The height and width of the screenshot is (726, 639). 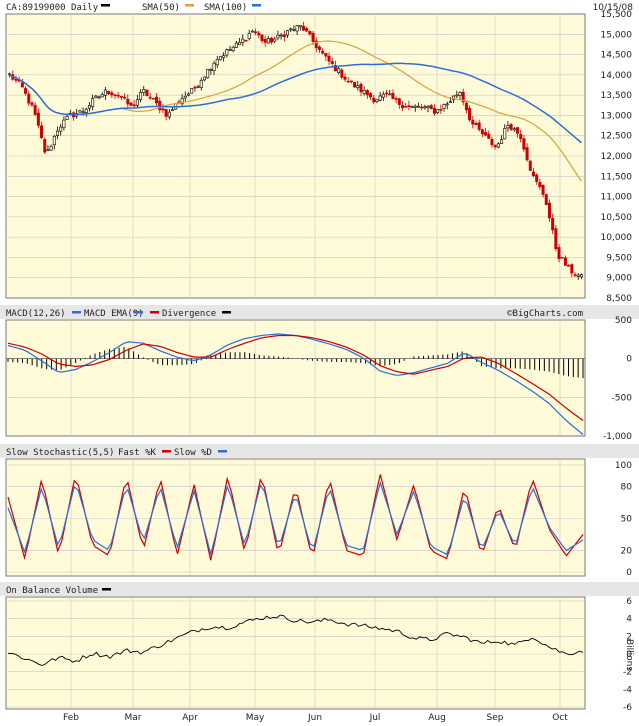 I want to click on credit-label: ©BigCharts.com, so click(x=545, y=314).